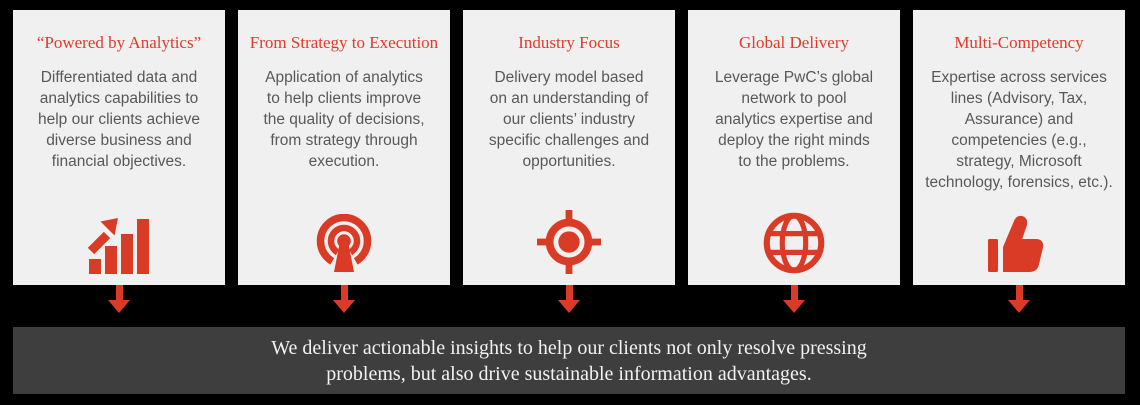  Describe the element at coordinates (1019, 244) in the screenshot. I see `thumbs-up-icon` at that location.